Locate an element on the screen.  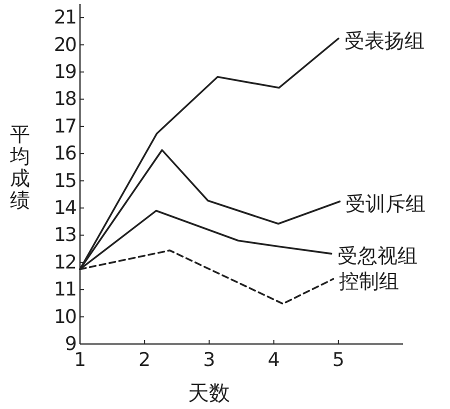
x-tick-label: 2 is located at coordinates (144, 360).